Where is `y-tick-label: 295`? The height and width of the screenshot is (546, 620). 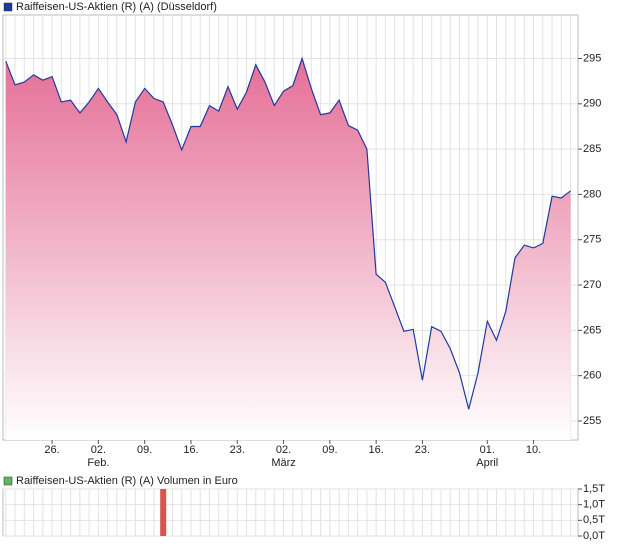 y-tick-label: 295 is located at coordinates (592, 58).